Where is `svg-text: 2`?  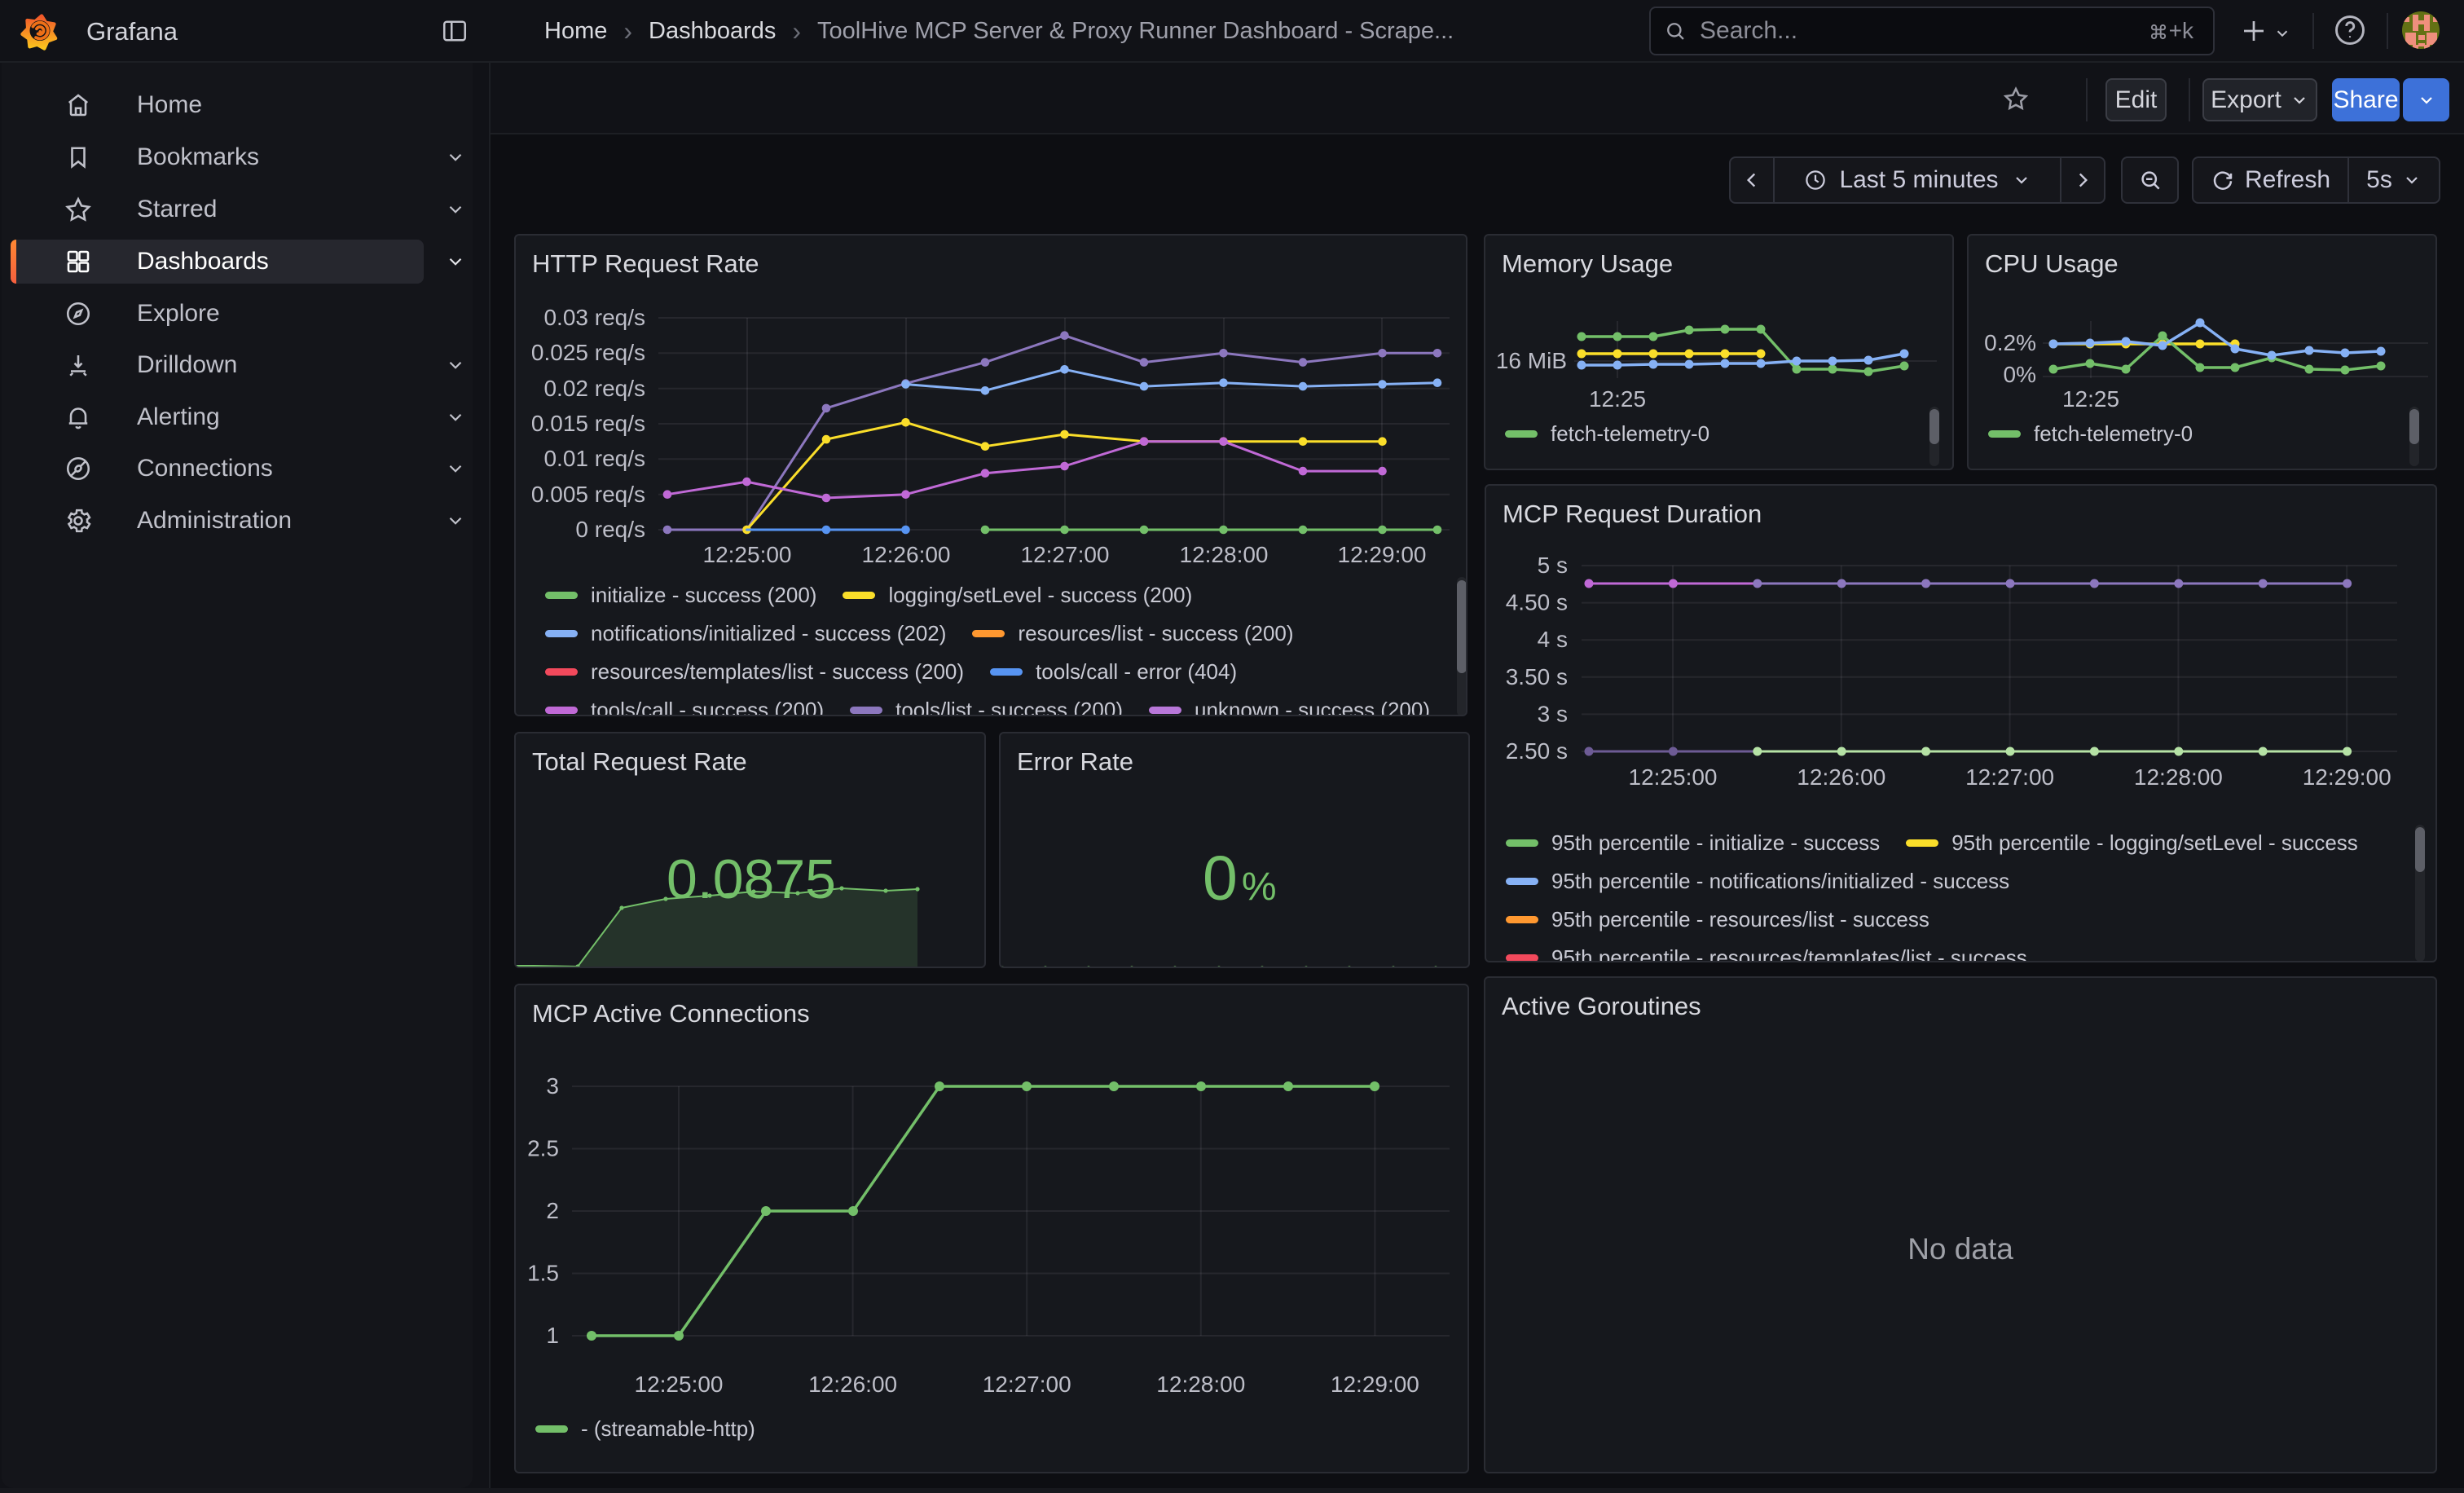 svg-text: 2 is located at coordinates (552, 1210).